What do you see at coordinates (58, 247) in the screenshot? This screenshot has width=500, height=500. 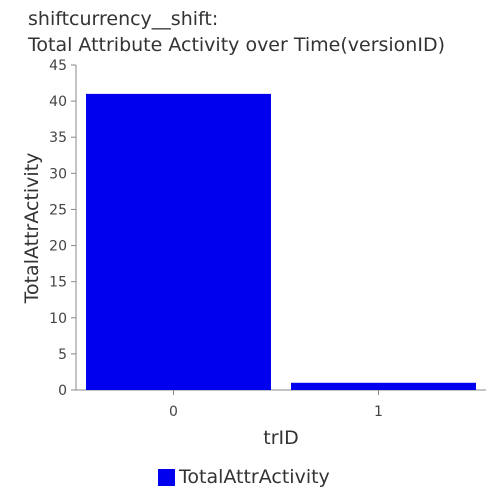 I see `y-tick-label: 20` at bounding box center [58, 247].